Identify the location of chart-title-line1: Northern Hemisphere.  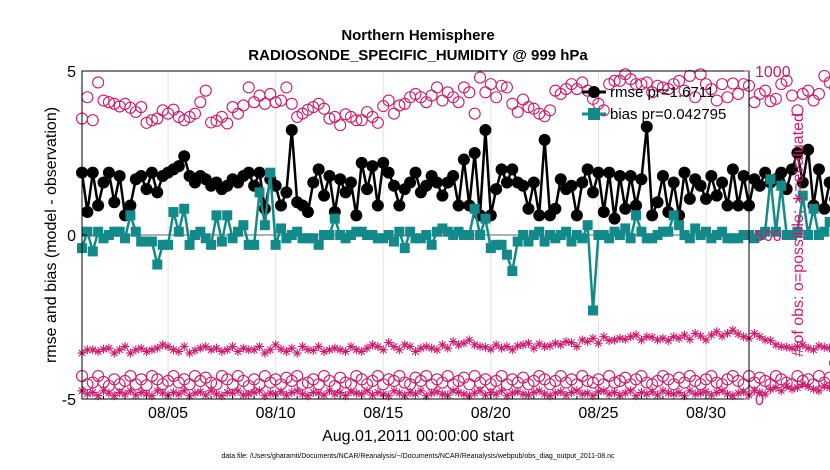
(417, 35).